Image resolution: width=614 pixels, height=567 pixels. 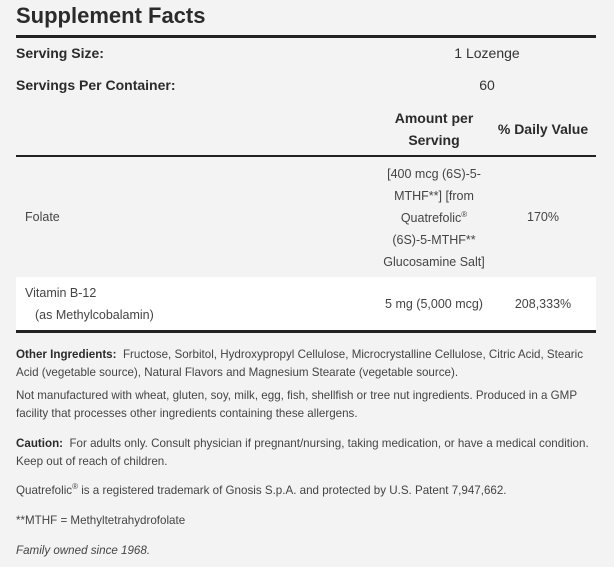 What do you see at coordinates (487, 85) in the screenshot?
I see `servings-per-container-value: 60` at bounding box center [487, 85].